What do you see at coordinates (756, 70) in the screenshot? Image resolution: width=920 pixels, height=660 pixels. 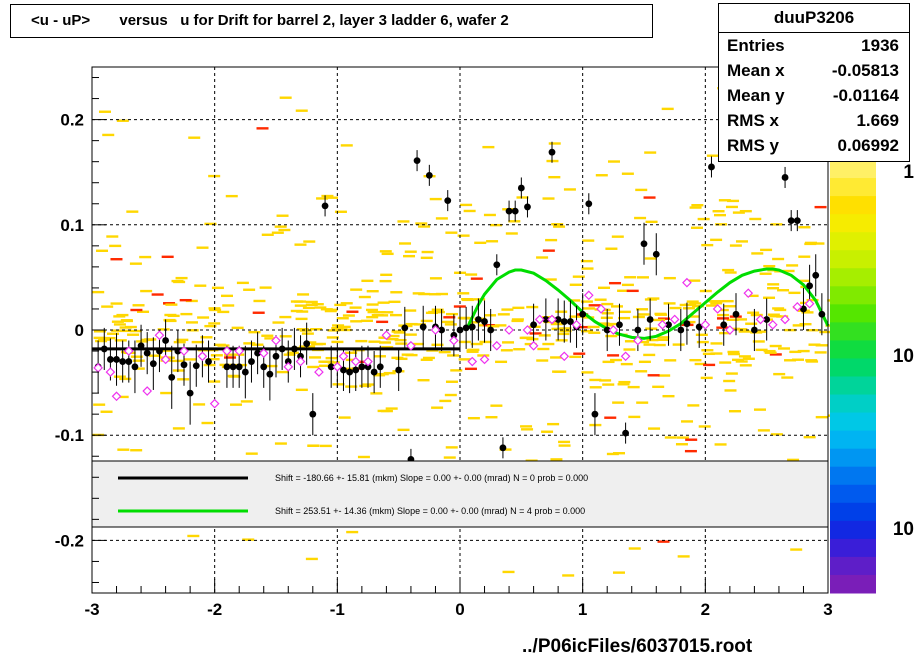 I see `stats-label: Mean x` at bounding box center [756, 70].